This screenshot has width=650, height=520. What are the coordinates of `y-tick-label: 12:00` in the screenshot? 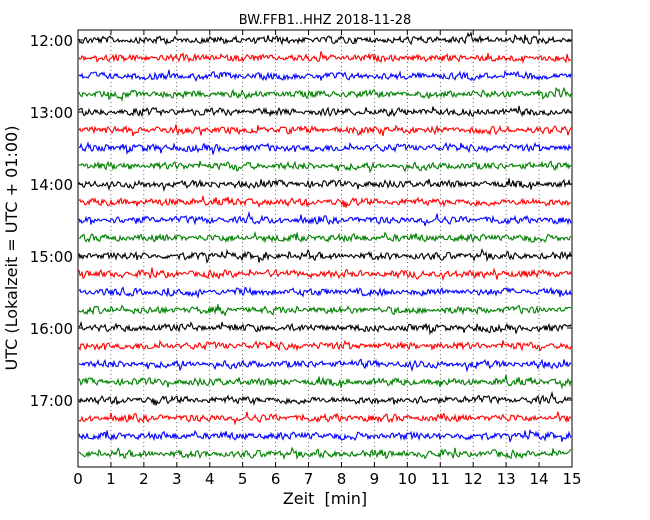 It's located at (51, 41).